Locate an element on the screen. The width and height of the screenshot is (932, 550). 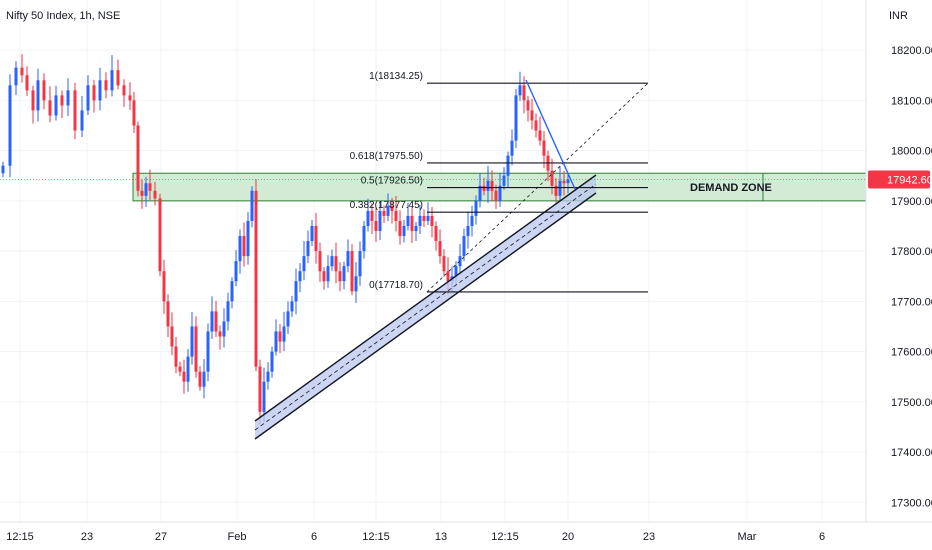
fib-trend-line is located at coordinates (537, 187).